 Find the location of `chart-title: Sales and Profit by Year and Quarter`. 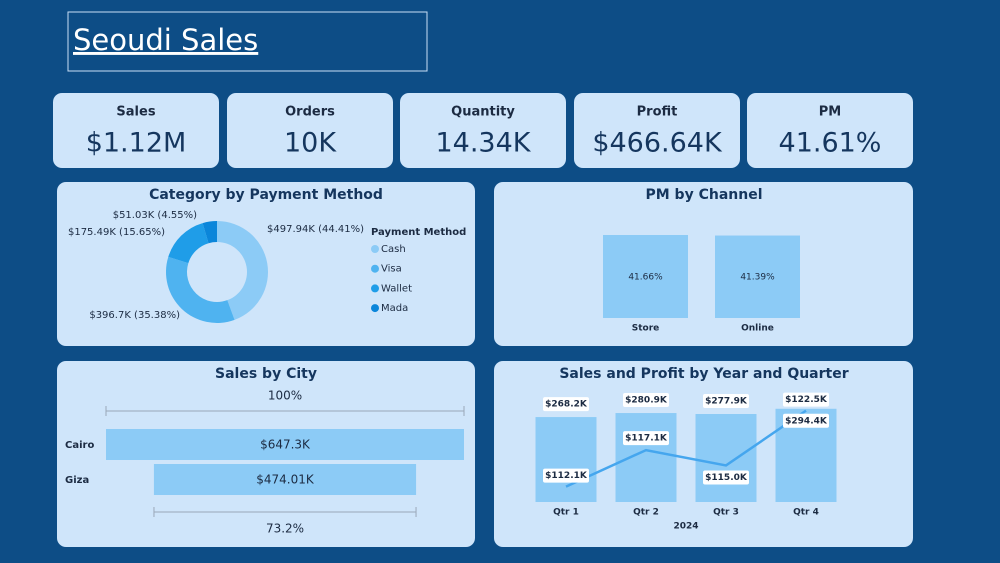

chart-title: Sales and Profit by Year and Quarter is located at coordinates (703, 374).